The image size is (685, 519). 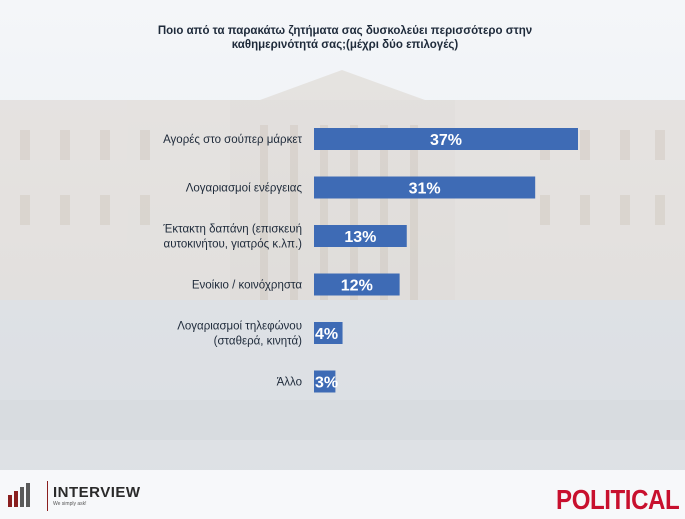 I want to click on category-label-1: Λογαριασμοί ενέργειας, so click(x=244, y=189).